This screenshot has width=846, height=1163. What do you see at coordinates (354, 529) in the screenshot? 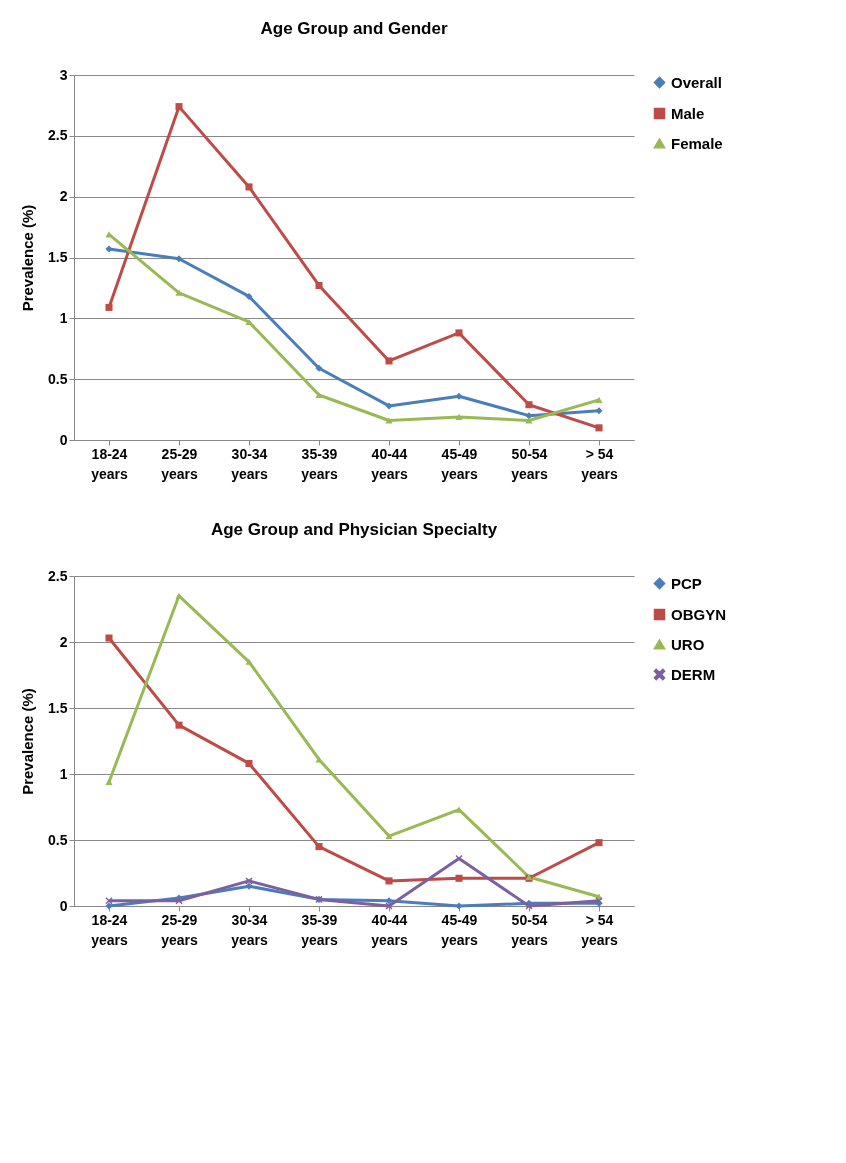
I see `chart-title: Age Group and Physician Specialty` at bounding box center [354, 529].